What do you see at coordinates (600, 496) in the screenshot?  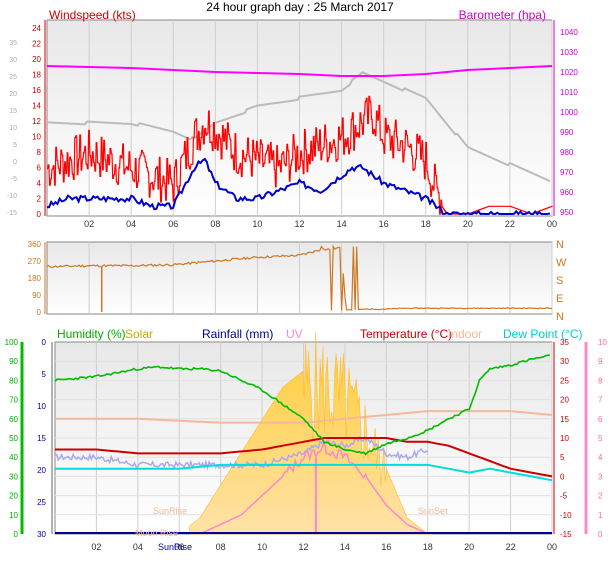 I see `y-tick-uv-2: 2` at bounding box center [600, 496].